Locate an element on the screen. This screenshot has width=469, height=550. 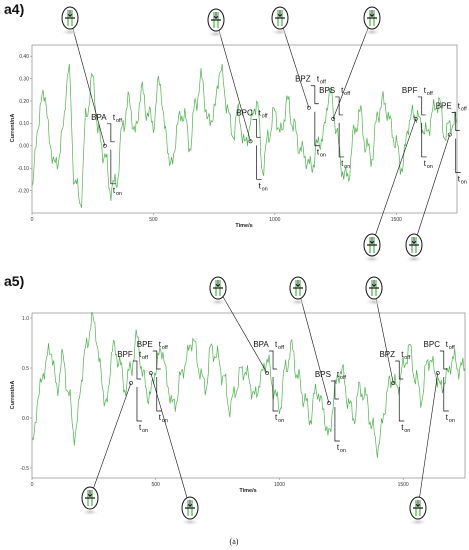
x-axis-label-a5: Time/s is located at coordinates (247, 491).